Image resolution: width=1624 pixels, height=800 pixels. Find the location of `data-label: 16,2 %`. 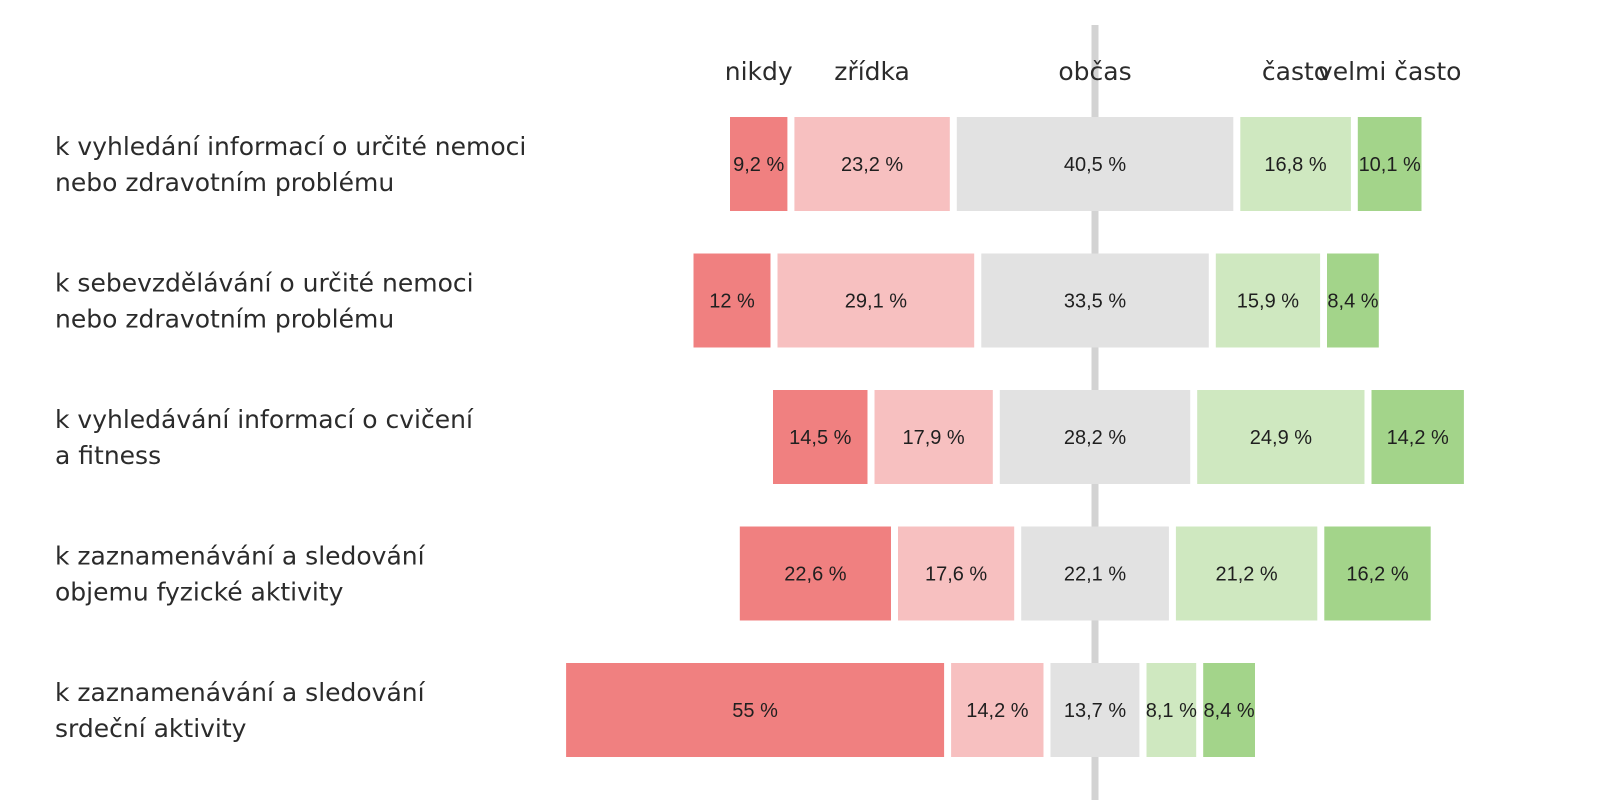

data-label: 16,2 % is located at coordinates (1377, 575).